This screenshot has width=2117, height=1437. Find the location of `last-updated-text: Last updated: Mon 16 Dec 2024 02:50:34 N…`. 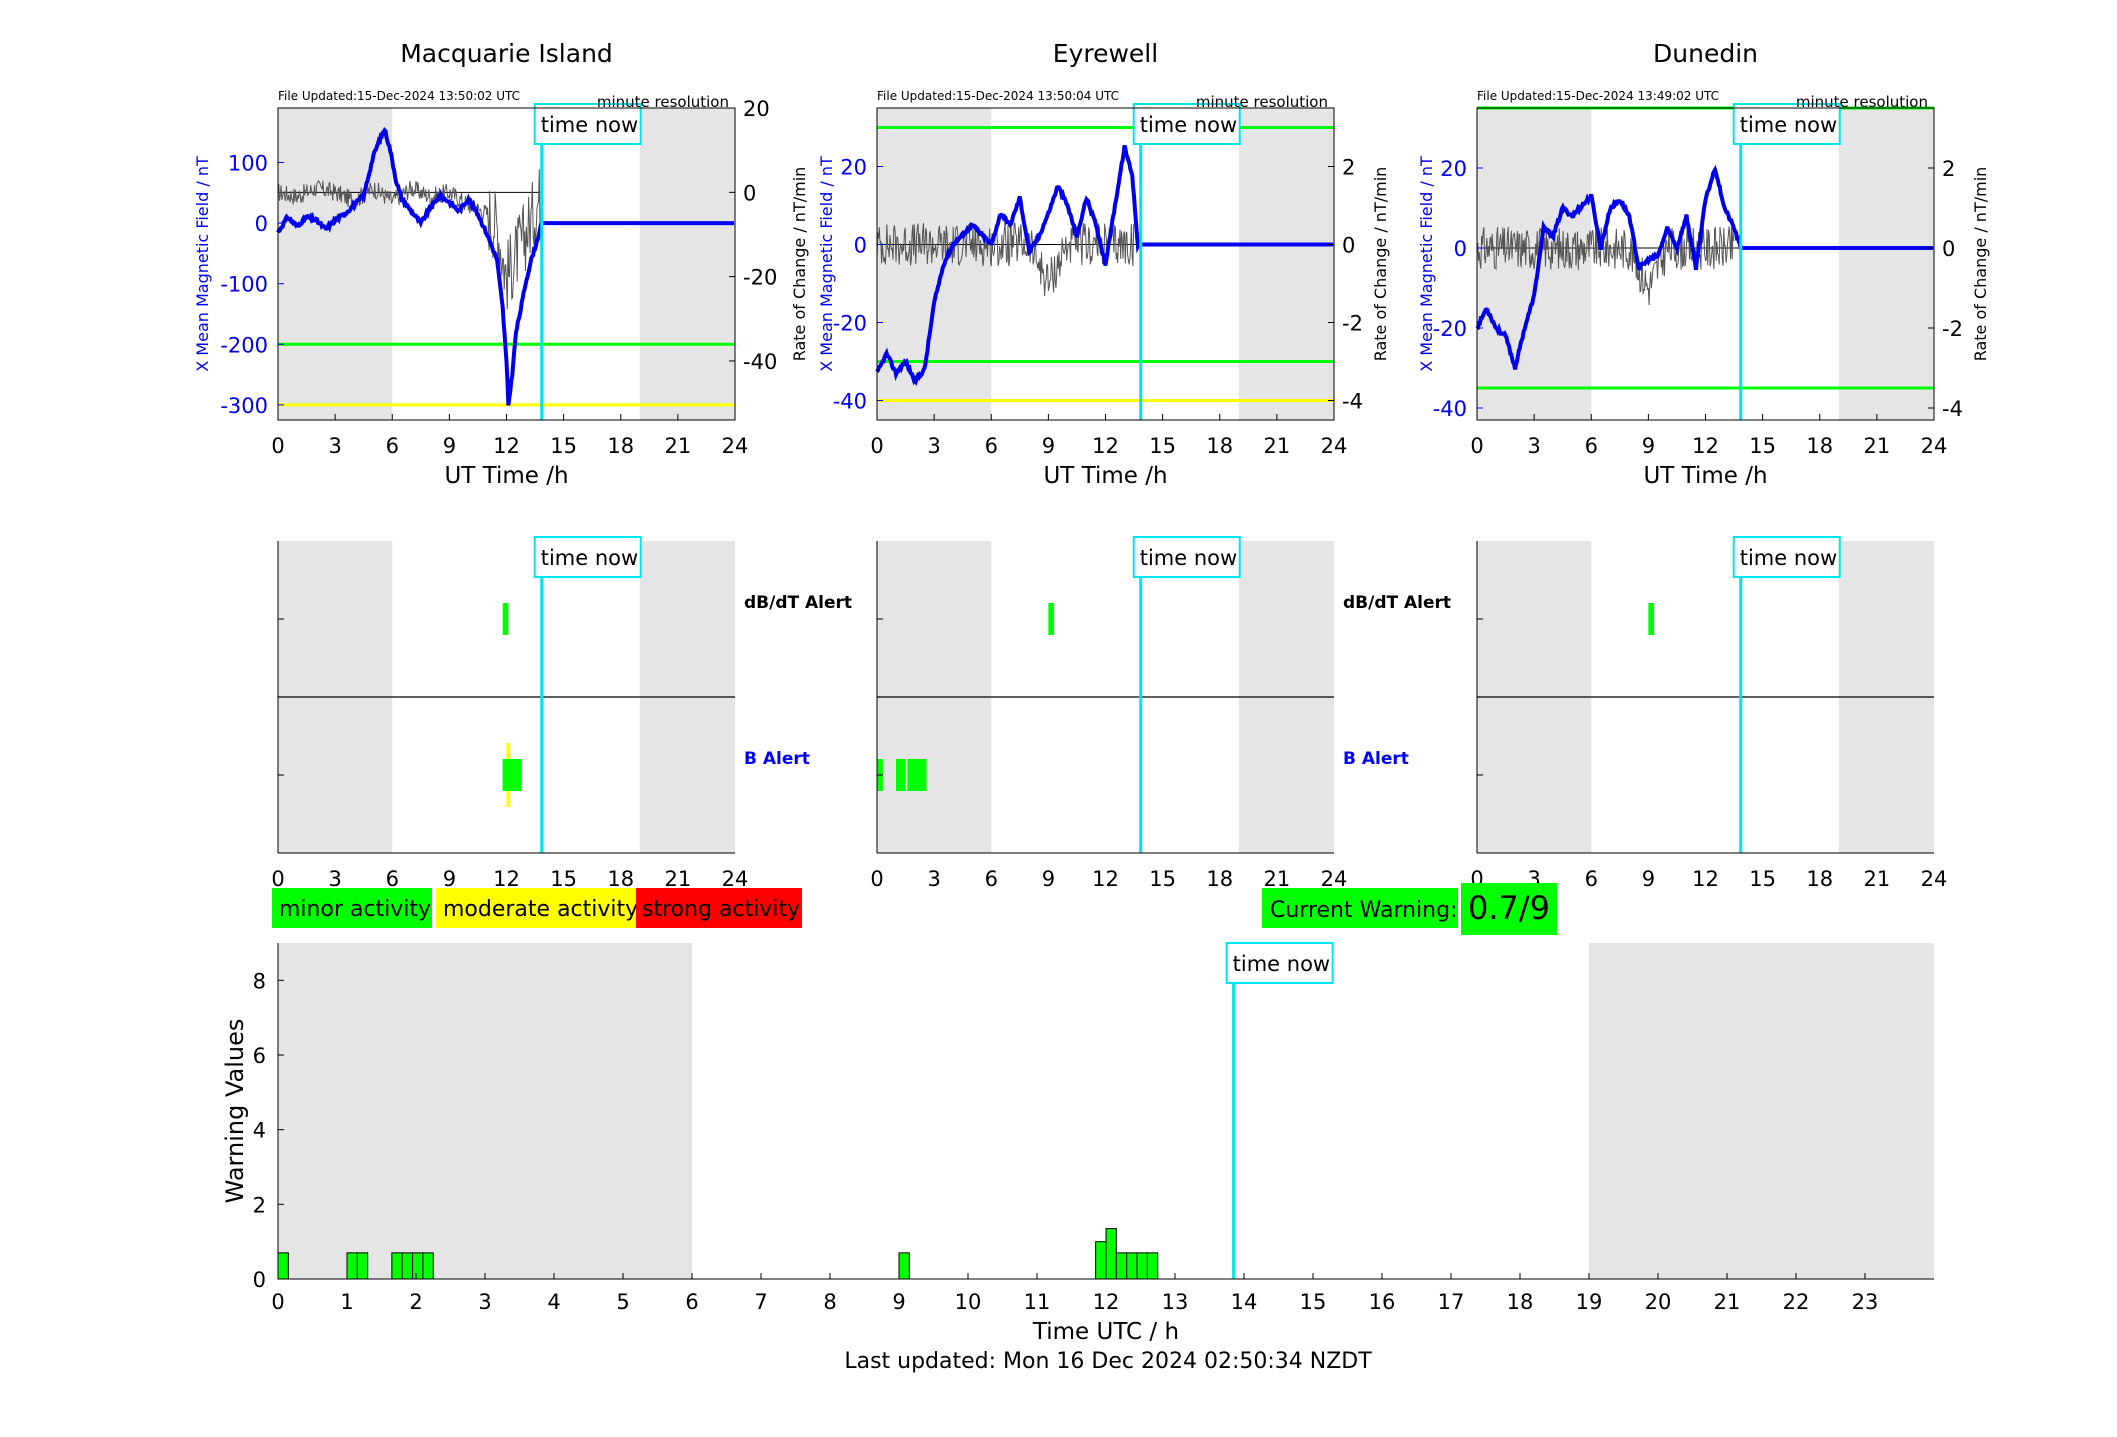

last-updated-text: Last updated: Mon 16 Dec 2024 02:50:34 N… is located at coordinates (1108, 1361).